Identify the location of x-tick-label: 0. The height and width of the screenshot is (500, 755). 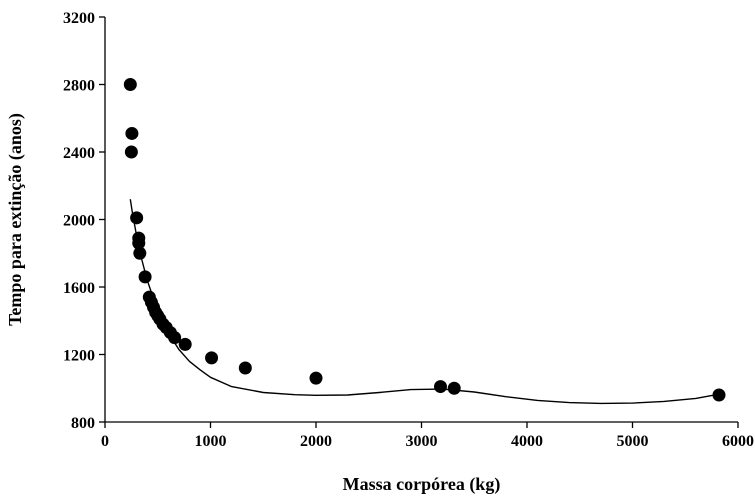
(105, 441).